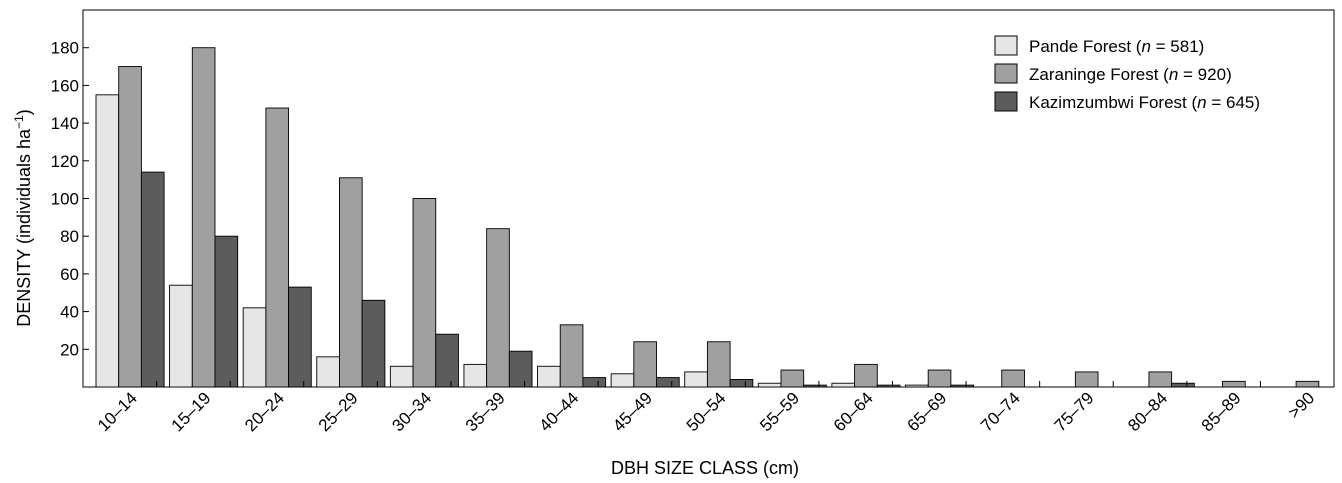 This screenshot has width=1342, height=483. What do you see at coordinates (69, 312) in the screenshot?
I see `y-tick-label: 40` at bounding box center [69, 312].